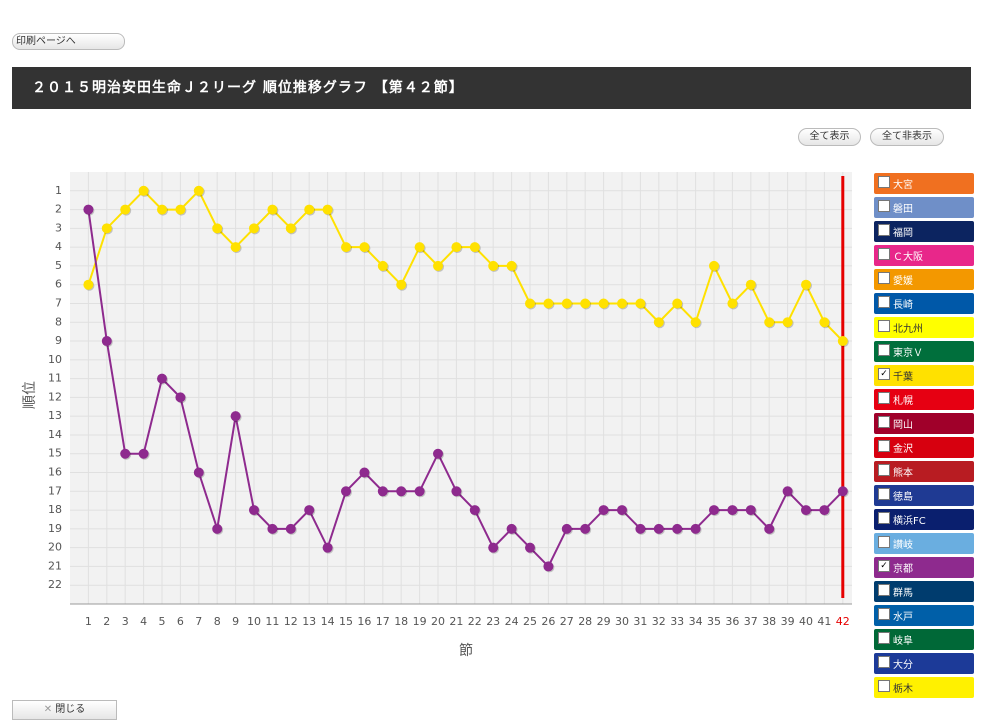 The height and width of the screenshot is (720, 983). Describe the element at coordinates (924, 423) in the screenshot. I see `legend-item: 岡山` at that location.